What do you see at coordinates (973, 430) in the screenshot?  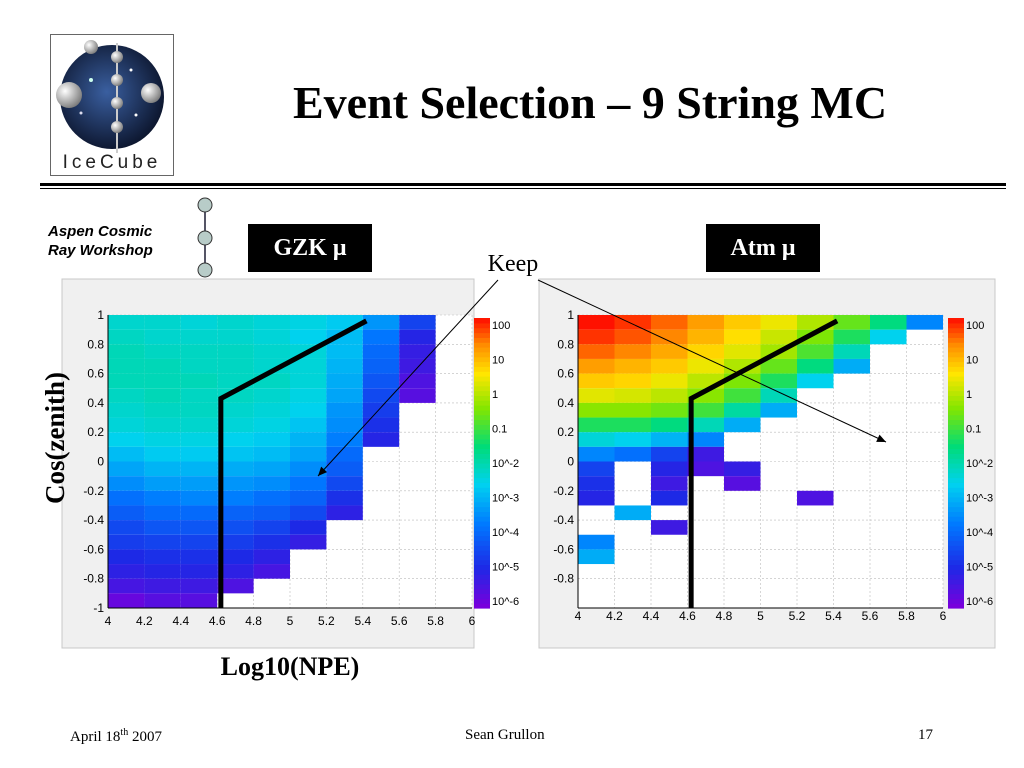 I see `colorbar-tick-label-1-3: 0.1` at bounding box center [973, 430].